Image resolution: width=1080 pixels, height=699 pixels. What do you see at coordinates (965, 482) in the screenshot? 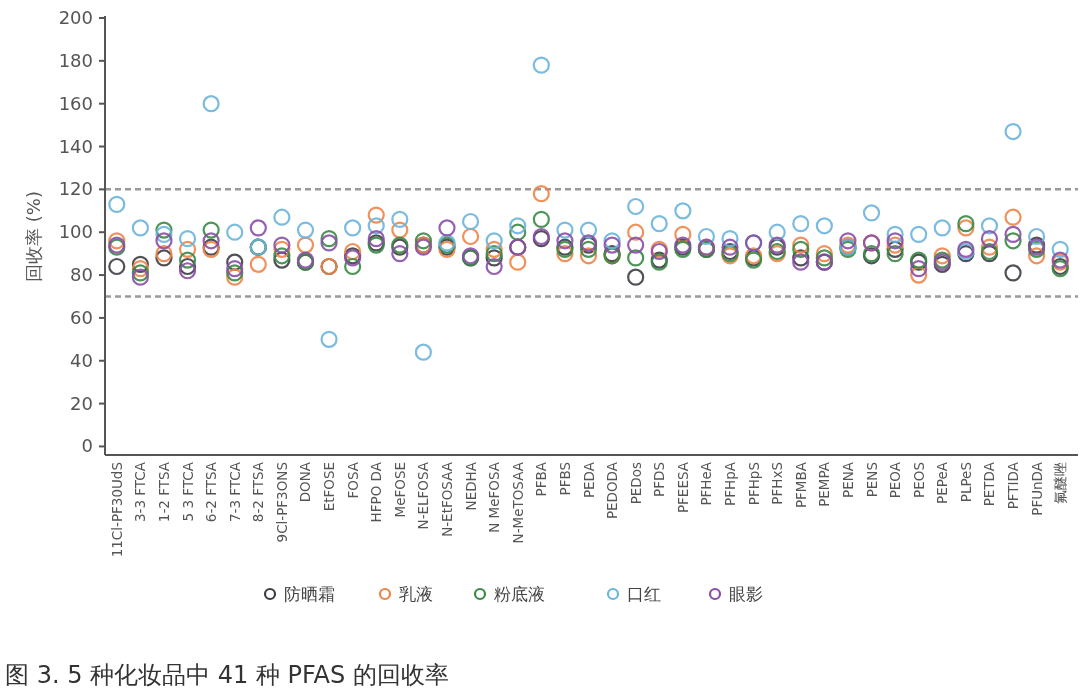
I see `x-tick-label: PLPeS` at bounding box center [965, 482].